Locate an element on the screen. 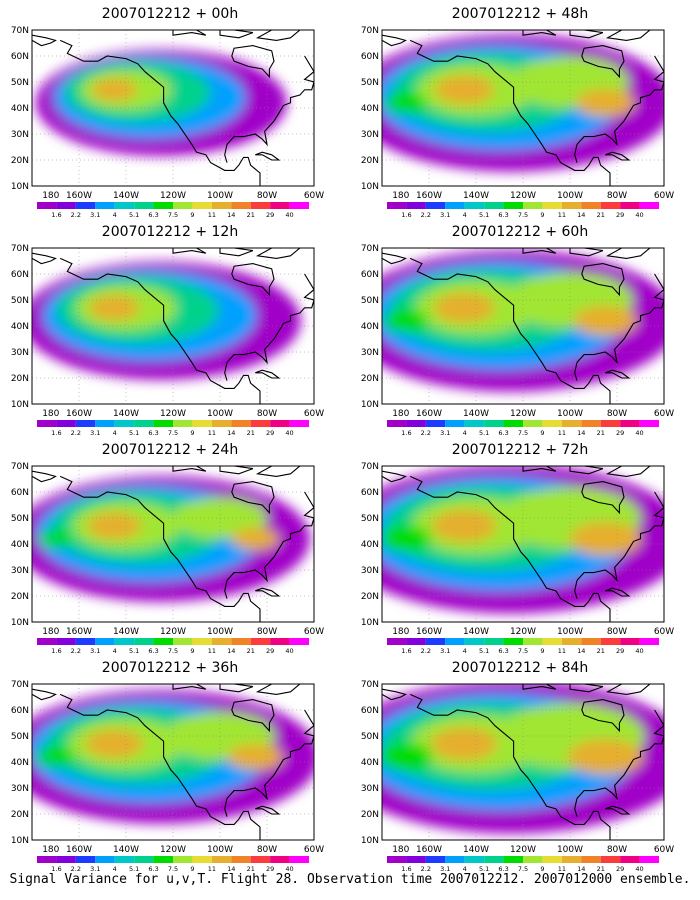 The width and height of the screenshot is (700, 900). panel-title: 2007012212 + 24h is located at coordinates (170, 450).